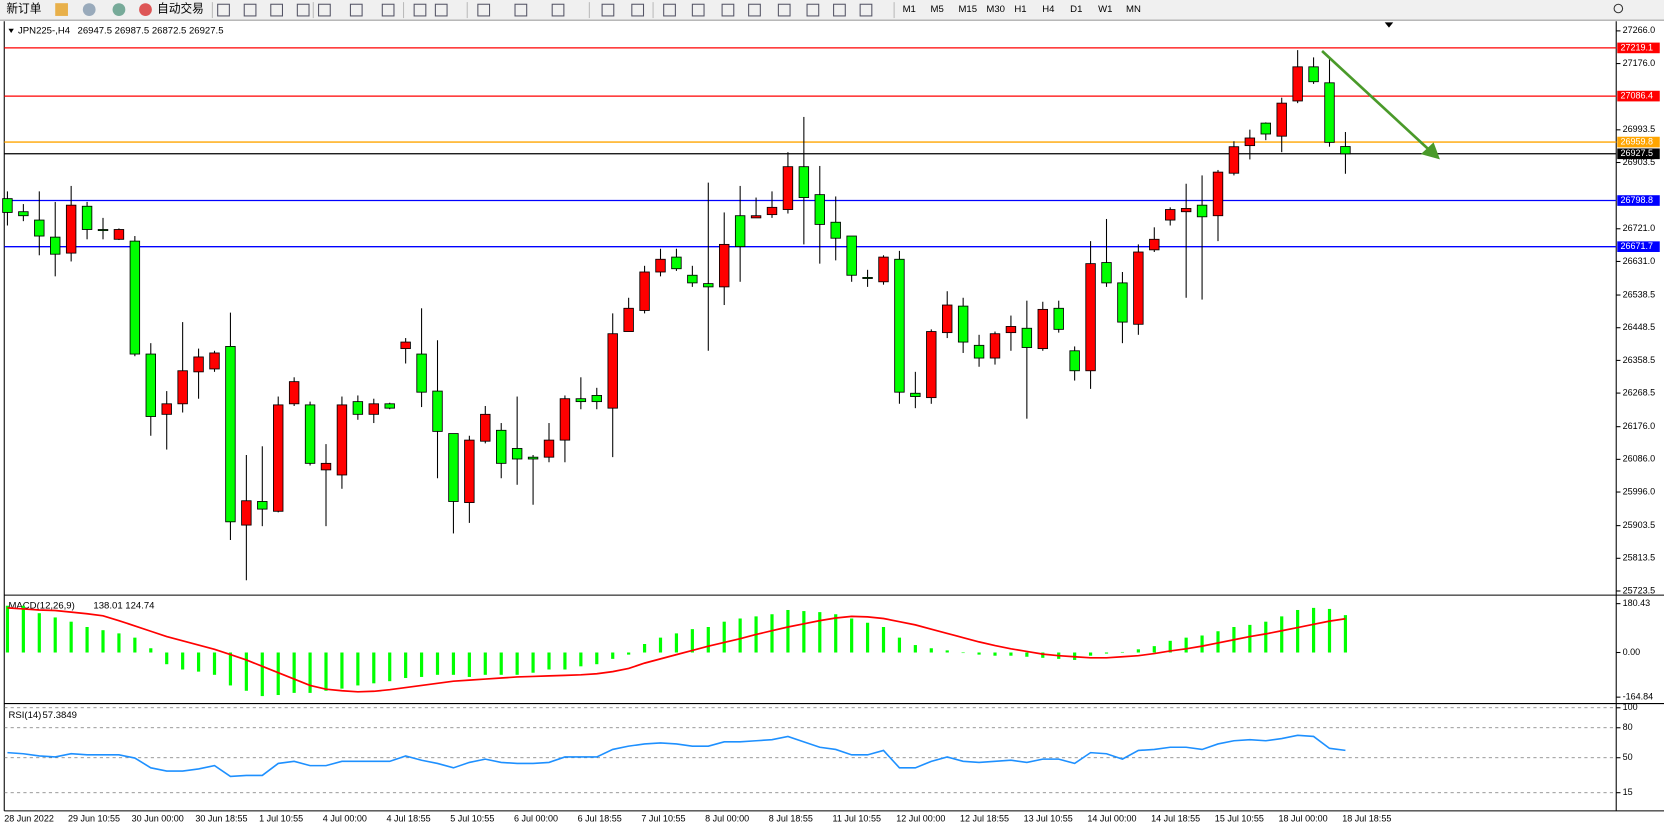  I want to click on level-label: 27086.4, so click(1638, 96).